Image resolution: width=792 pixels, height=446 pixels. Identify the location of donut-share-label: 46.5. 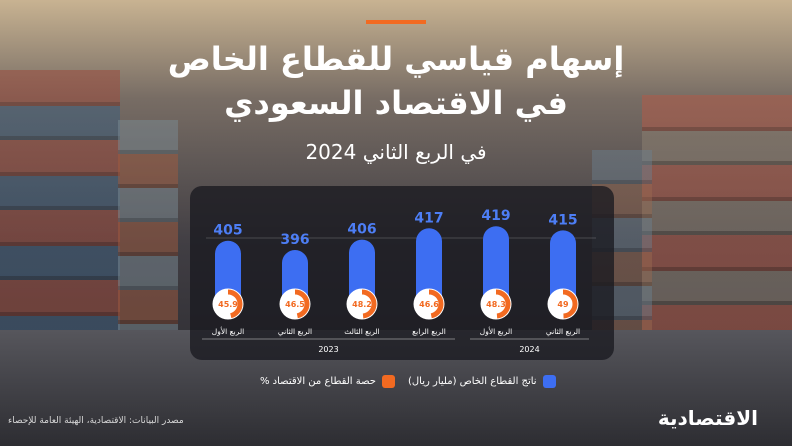
(295, 304).